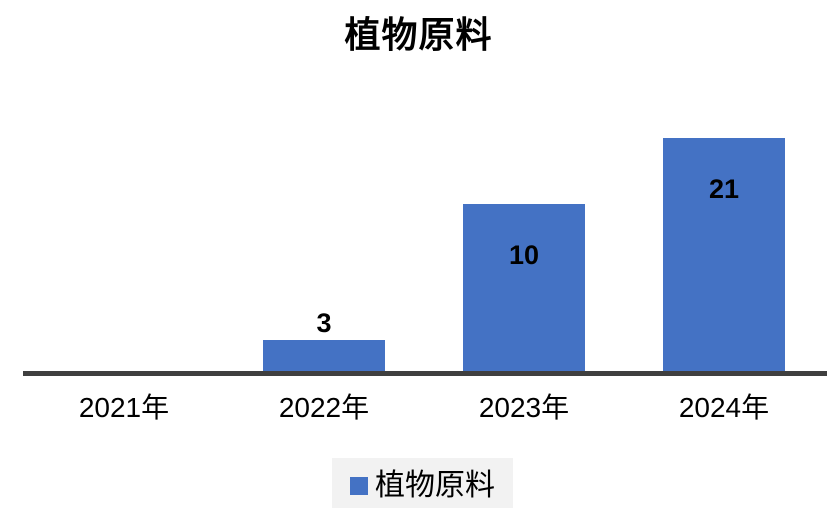  Describe the element at coordinates (524, 255) in the screenshot. I see `bar-value-label: 10` at that location.